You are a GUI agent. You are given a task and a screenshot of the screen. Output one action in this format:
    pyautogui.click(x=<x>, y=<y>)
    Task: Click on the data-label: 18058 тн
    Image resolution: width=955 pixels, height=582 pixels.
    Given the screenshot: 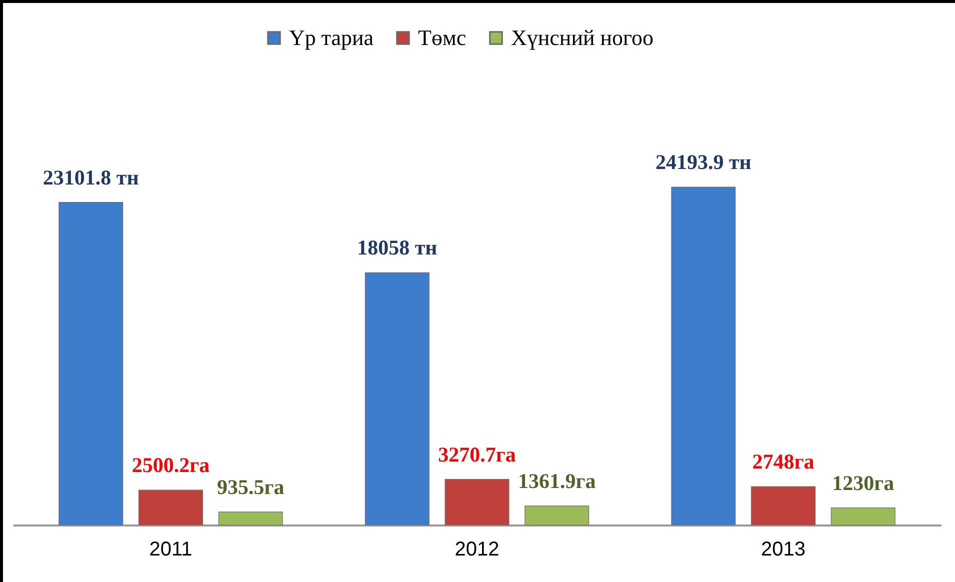 What is the action you would take?
    pyautogui.click(x=397, y=248)
    